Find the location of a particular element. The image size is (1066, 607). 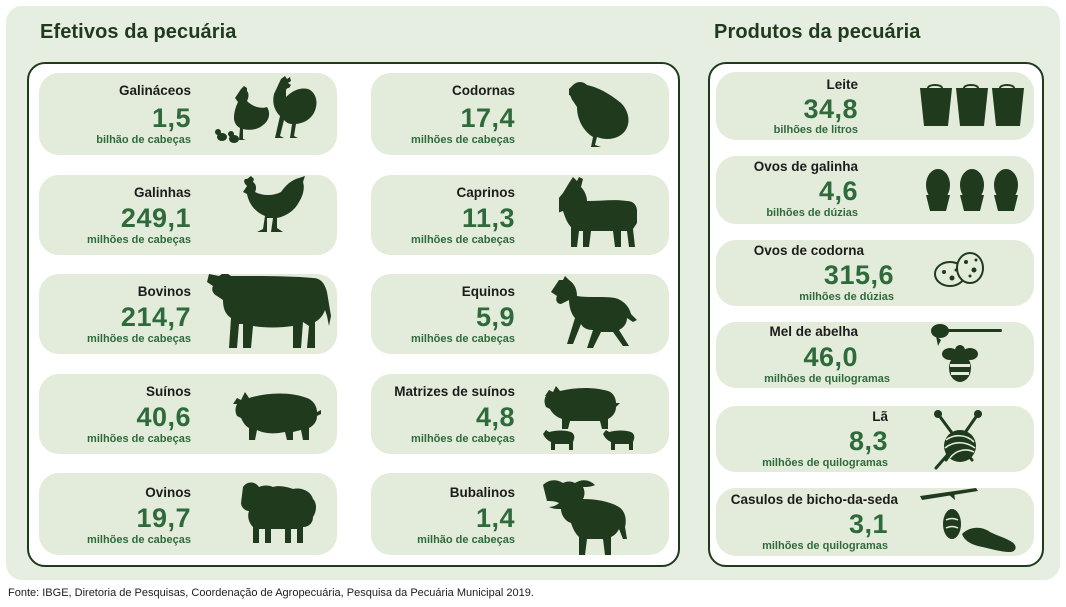

card-galinaceos: Galináceos 1,5 bilhão de cabeças is located at coordinates (188, 114).